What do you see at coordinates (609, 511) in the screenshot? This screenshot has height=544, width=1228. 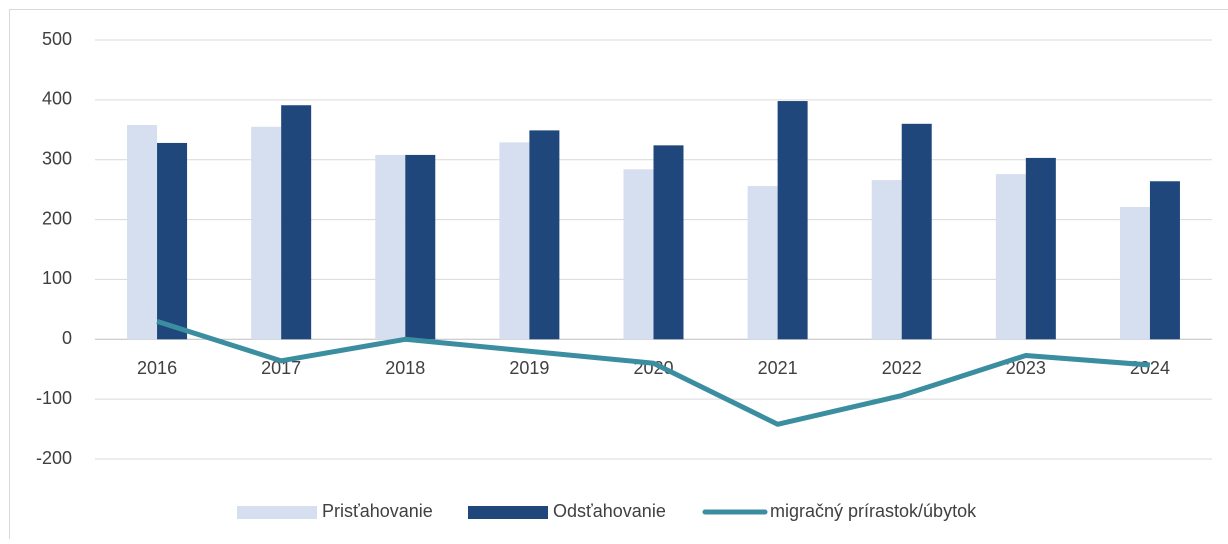 I see `legend-label: Odsťahovanie` at bounding box center [609, 511].